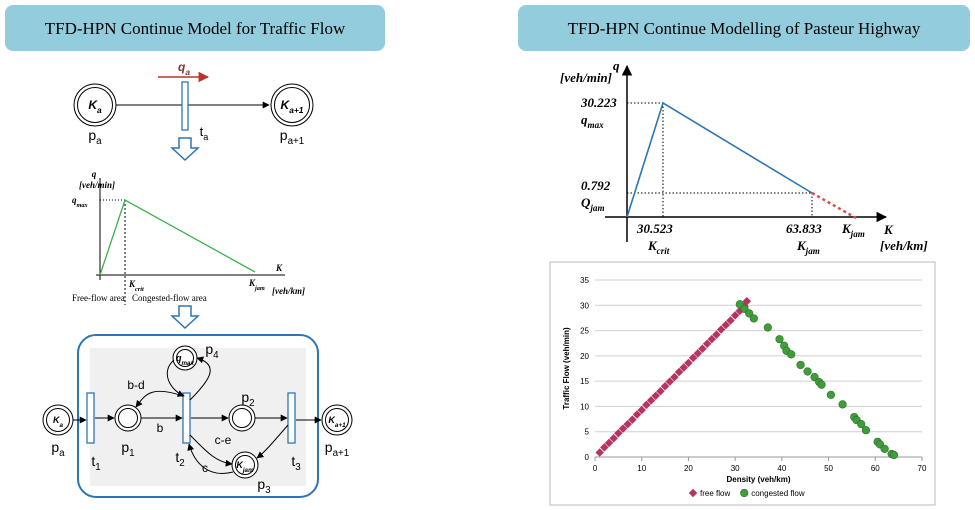 The image size is (975, 510). I want to click on label: ta, so click(205, 133).